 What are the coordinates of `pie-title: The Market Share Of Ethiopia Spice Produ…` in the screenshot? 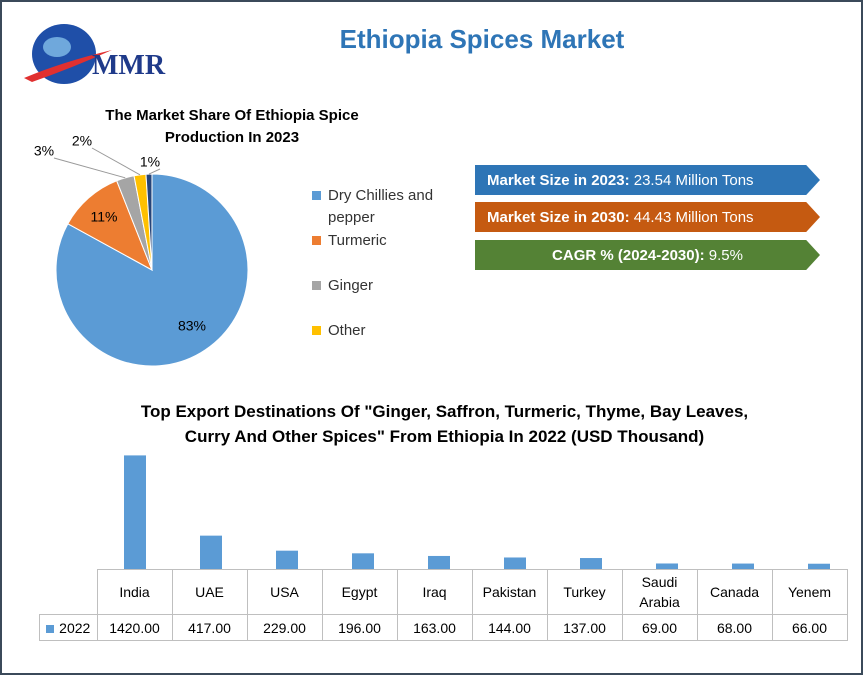 It's located at (232, 126).